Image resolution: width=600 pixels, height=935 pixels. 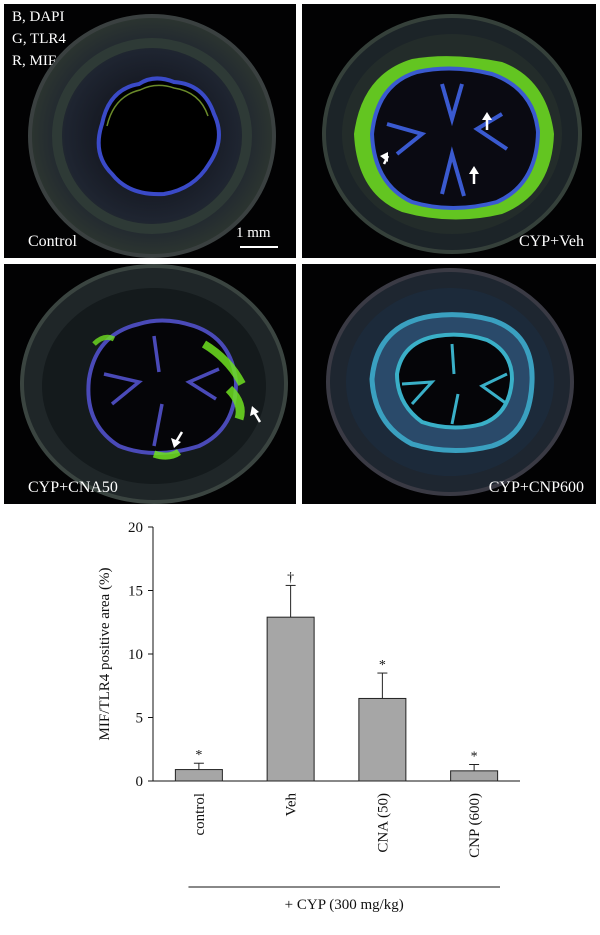 I want to click on micrograph-panel-control: B, DAPI G, TLR4 R, MIF Control 1 mm, so click(x=150, y=131).